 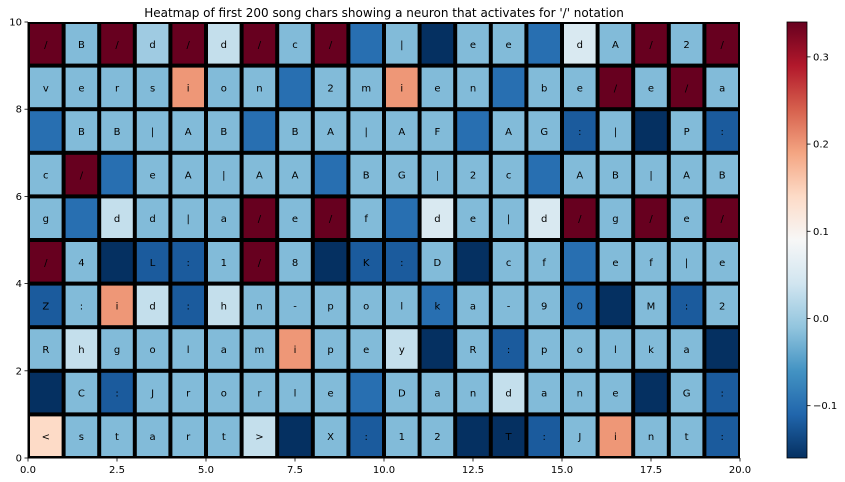 I want to click on cell-char-label: -, so click(x=509, y=306).